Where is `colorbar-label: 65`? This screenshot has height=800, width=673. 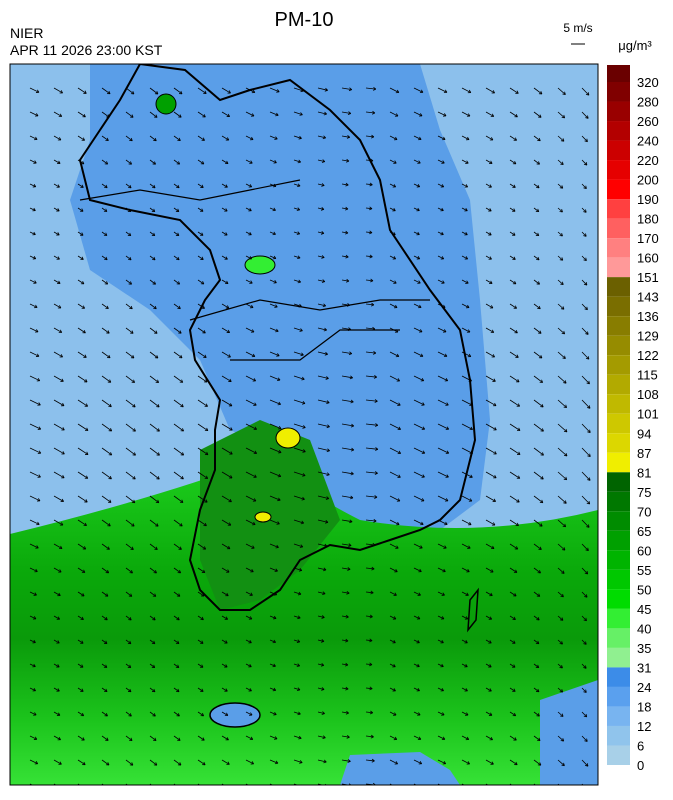 colorbar-label: 65 is located at coordinates (644, 531).